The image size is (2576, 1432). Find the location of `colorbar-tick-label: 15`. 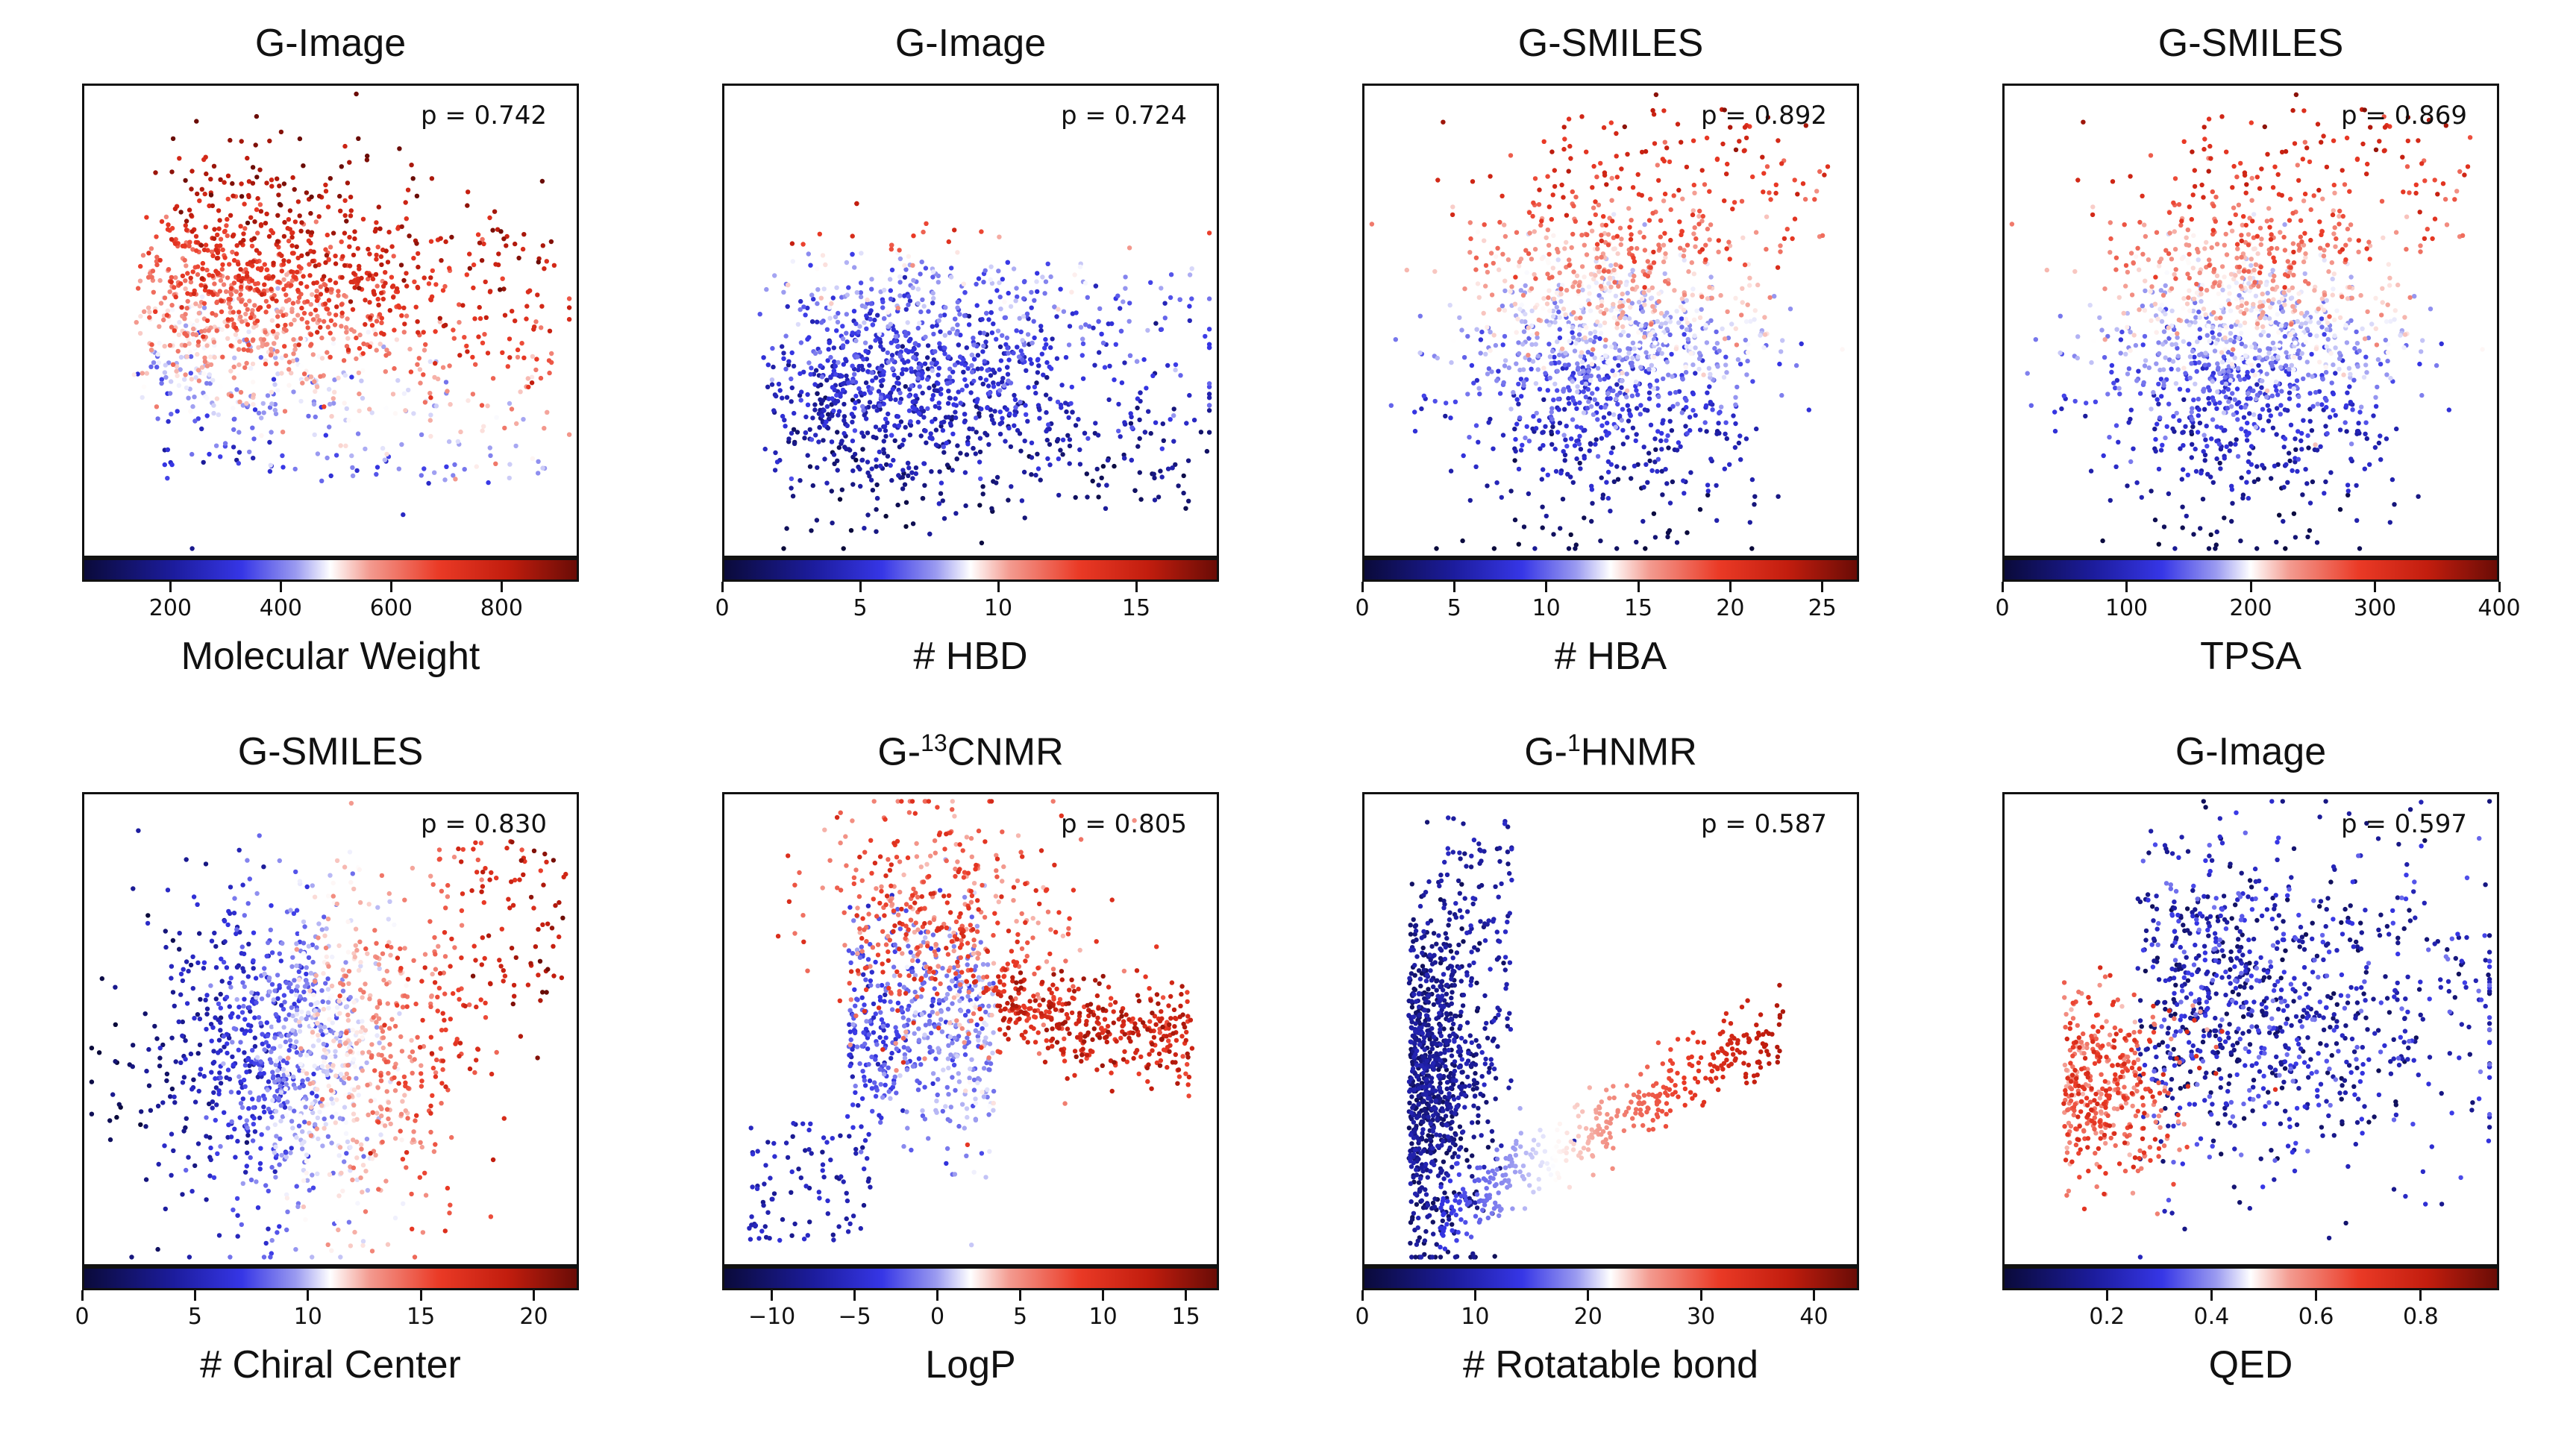

colorbar-tick-label: 15 is located at coordinates (1638, 608).